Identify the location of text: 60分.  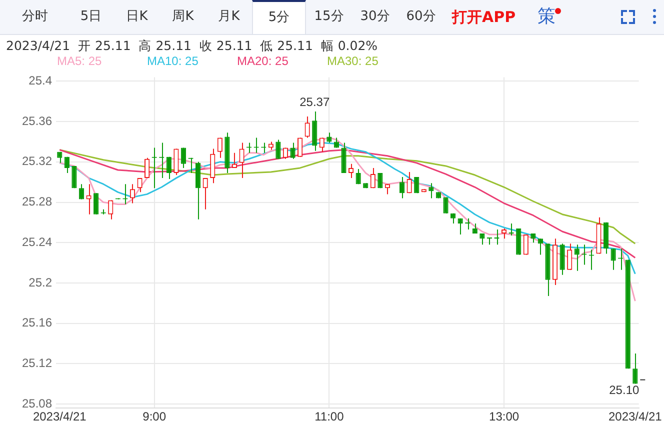
(421, 17).